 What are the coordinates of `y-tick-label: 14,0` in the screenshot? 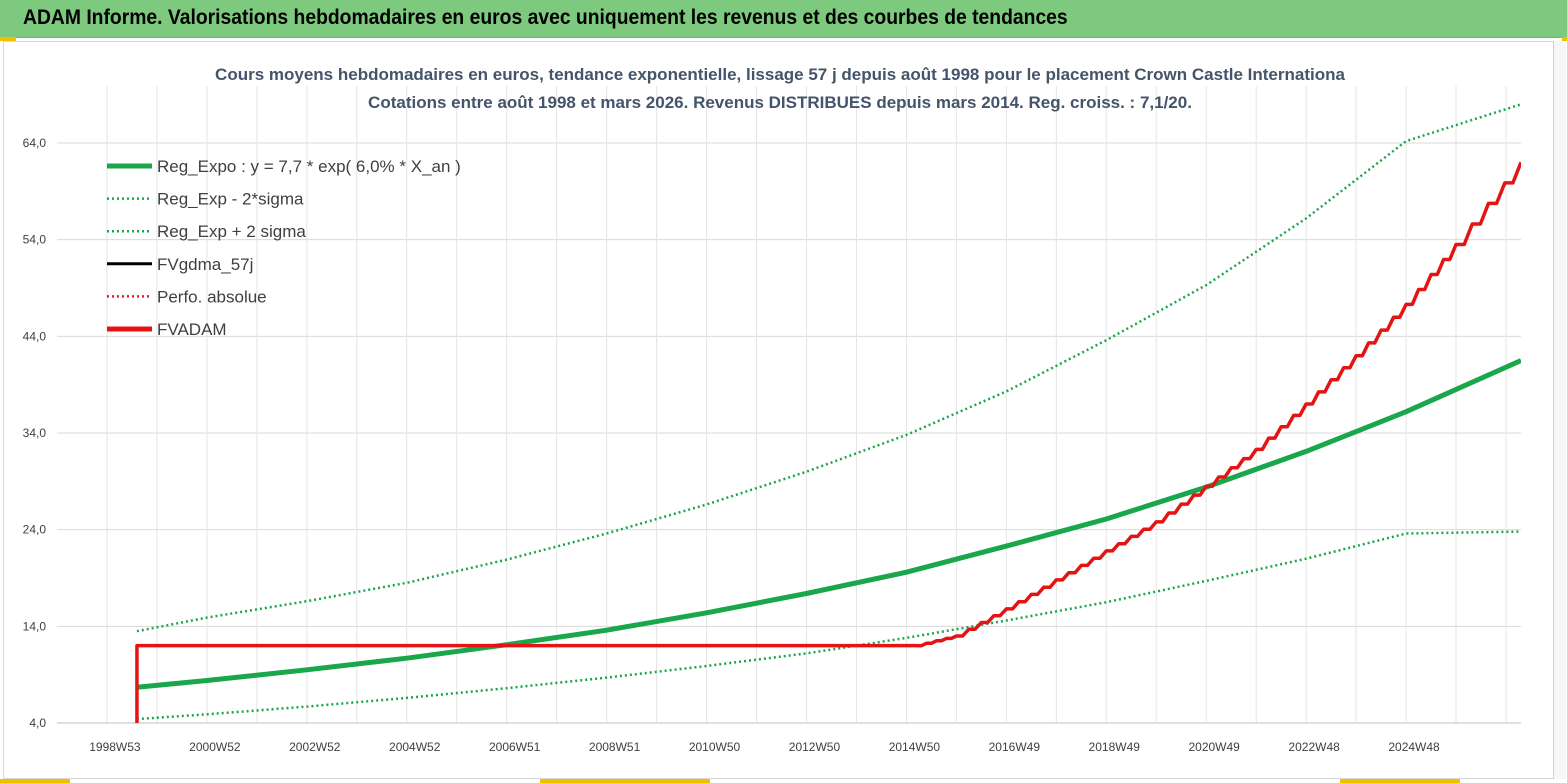 It's located at (35, 626).